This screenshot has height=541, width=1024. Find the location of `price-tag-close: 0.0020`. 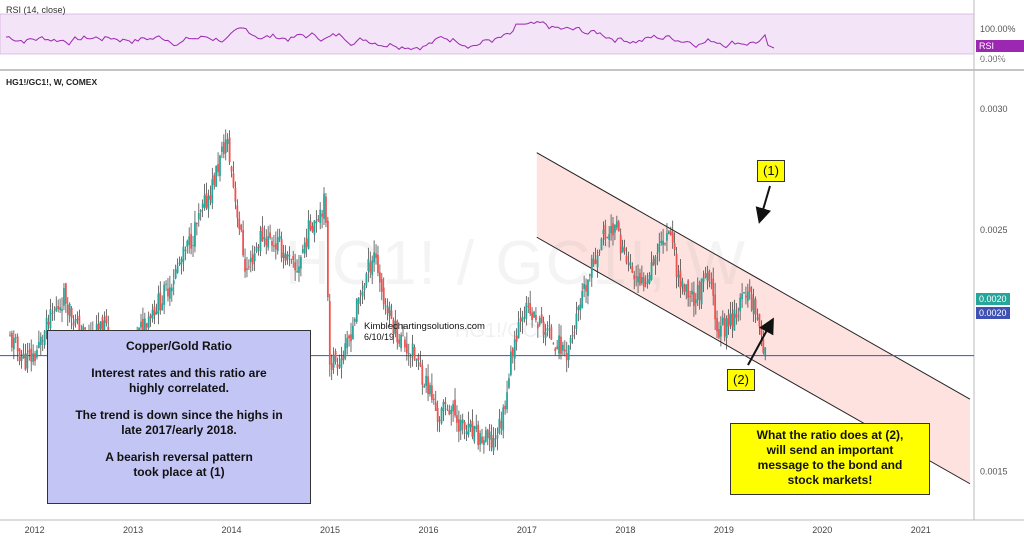

price-tag-close: 0.0020 is located at coordinates (993, 299).